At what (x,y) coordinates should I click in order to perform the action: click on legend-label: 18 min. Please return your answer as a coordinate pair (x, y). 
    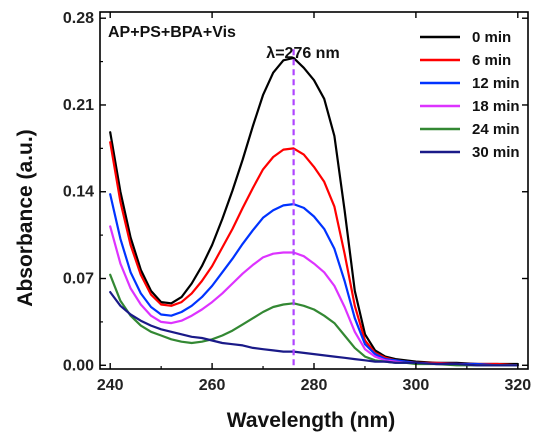
    Looking at the image, I should click on (496, 106).